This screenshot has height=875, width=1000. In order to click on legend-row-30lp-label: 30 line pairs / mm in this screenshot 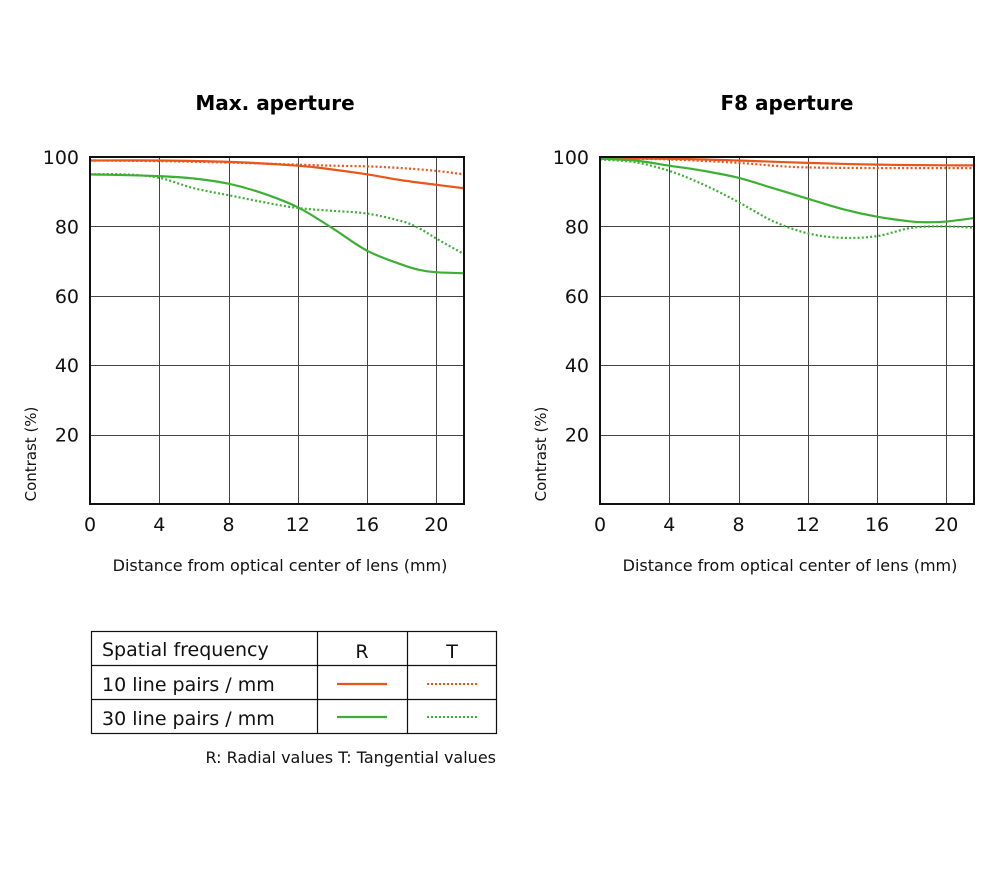, I will do `click(188, 719)`.